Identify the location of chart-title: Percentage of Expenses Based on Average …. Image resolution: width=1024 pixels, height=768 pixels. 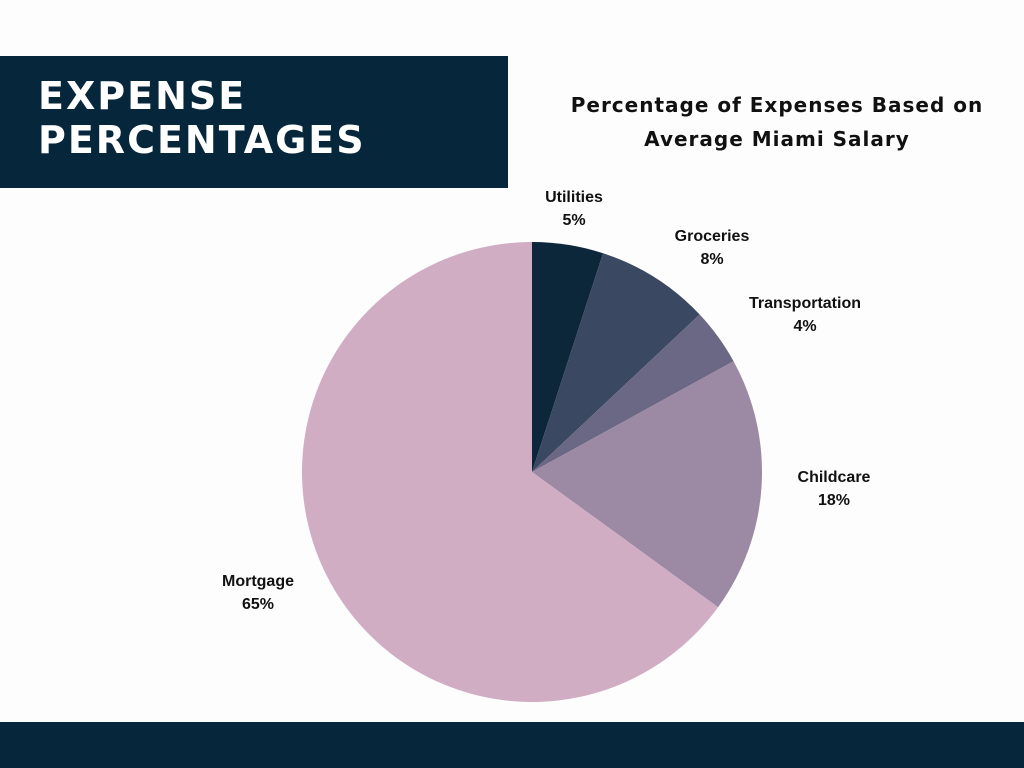
(777, 122).